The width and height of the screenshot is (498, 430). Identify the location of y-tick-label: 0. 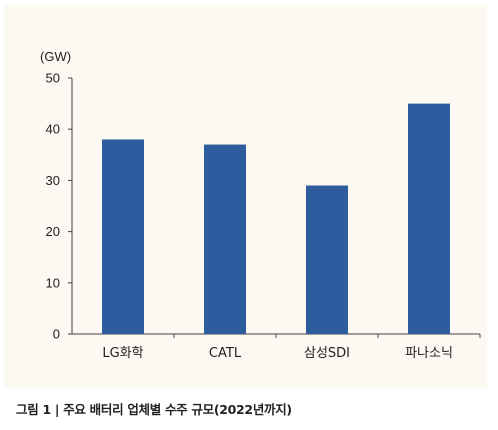
(56, 334).